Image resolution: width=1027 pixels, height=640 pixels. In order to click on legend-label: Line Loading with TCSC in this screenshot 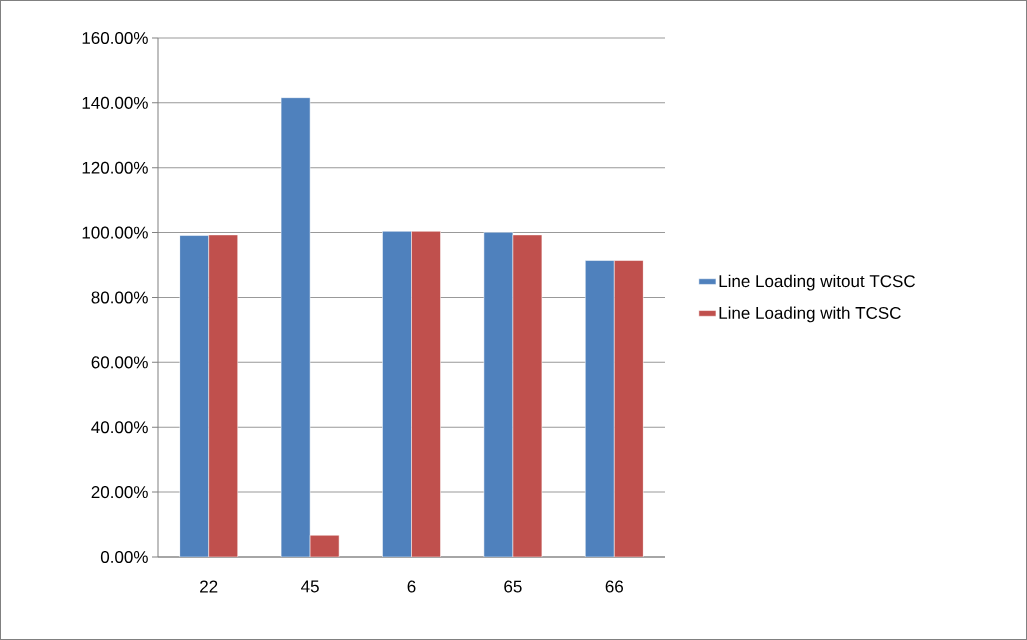, I will do `click(810, 314)`.